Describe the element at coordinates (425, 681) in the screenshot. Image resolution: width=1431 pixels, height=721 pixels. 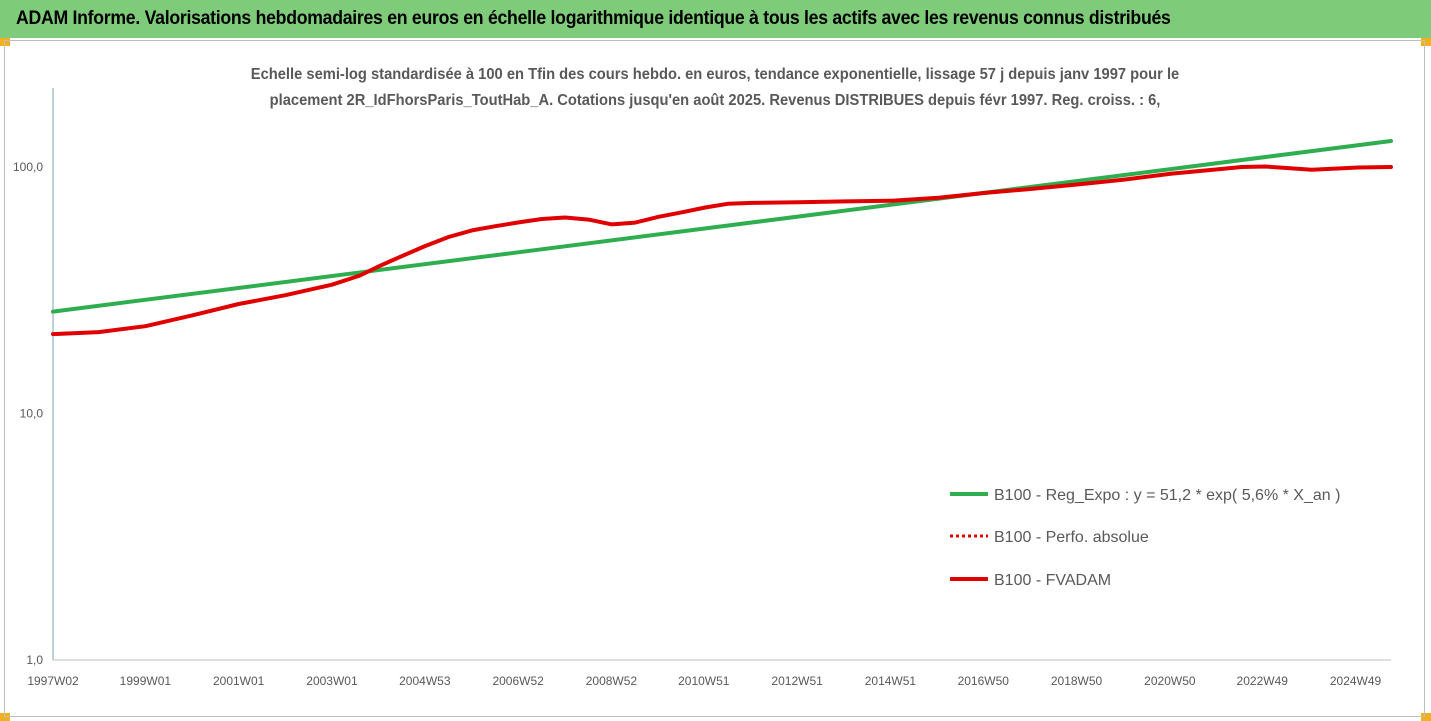
I see `x-tick-label: 2004W53` at that location.